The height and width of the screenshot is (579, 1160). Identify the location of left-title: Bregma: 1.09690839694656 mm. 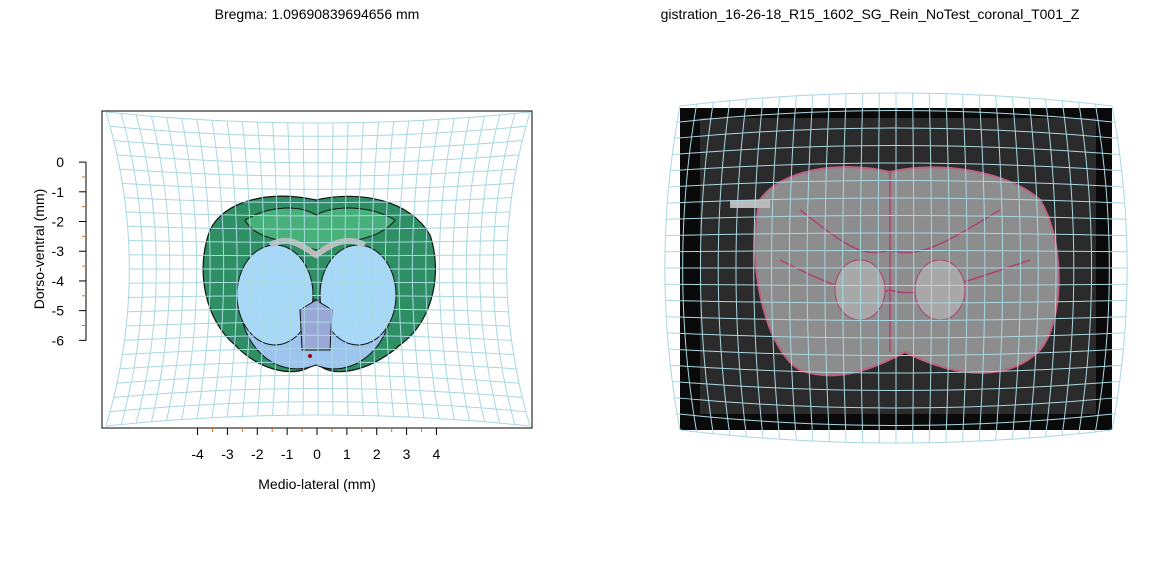
(317, 14).